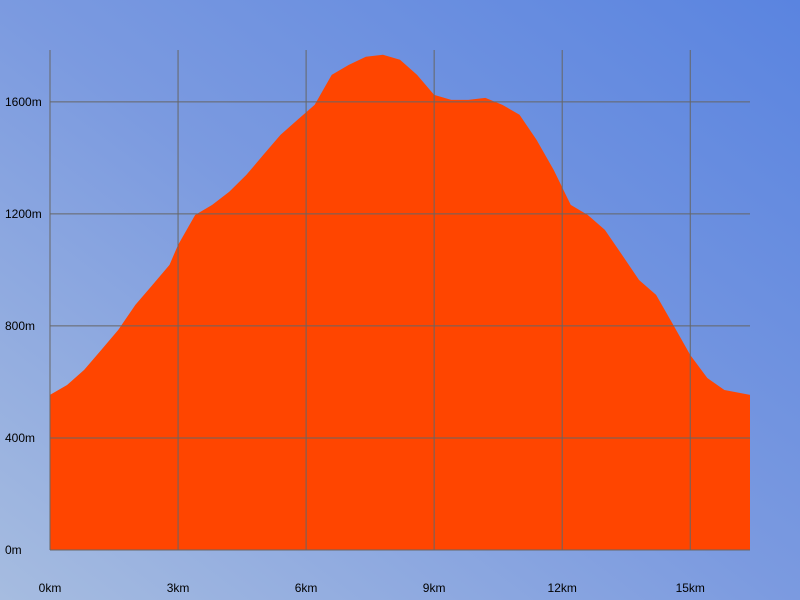  What do you see at coordinates (13, 550) in the screenshot?
I see `y-tick-label: 0m` at bounding box center [13, 550].